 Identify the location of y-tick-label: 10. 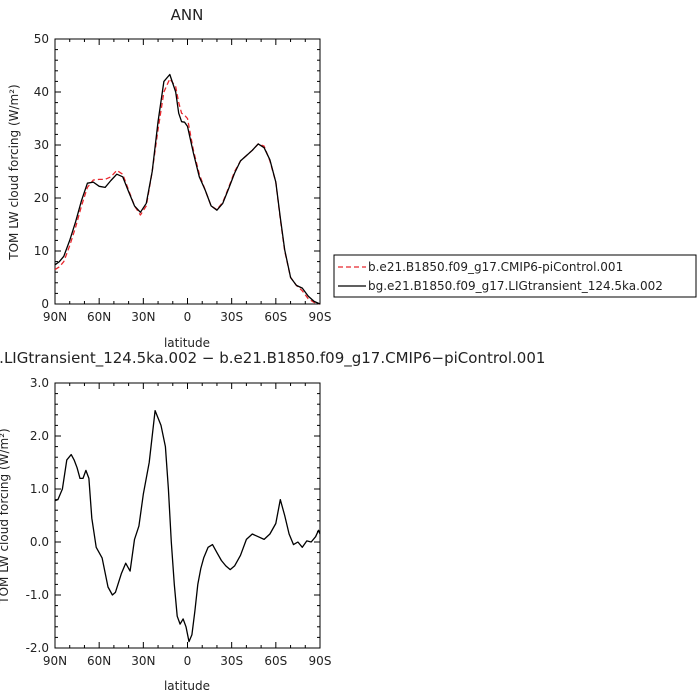
(41, 251).